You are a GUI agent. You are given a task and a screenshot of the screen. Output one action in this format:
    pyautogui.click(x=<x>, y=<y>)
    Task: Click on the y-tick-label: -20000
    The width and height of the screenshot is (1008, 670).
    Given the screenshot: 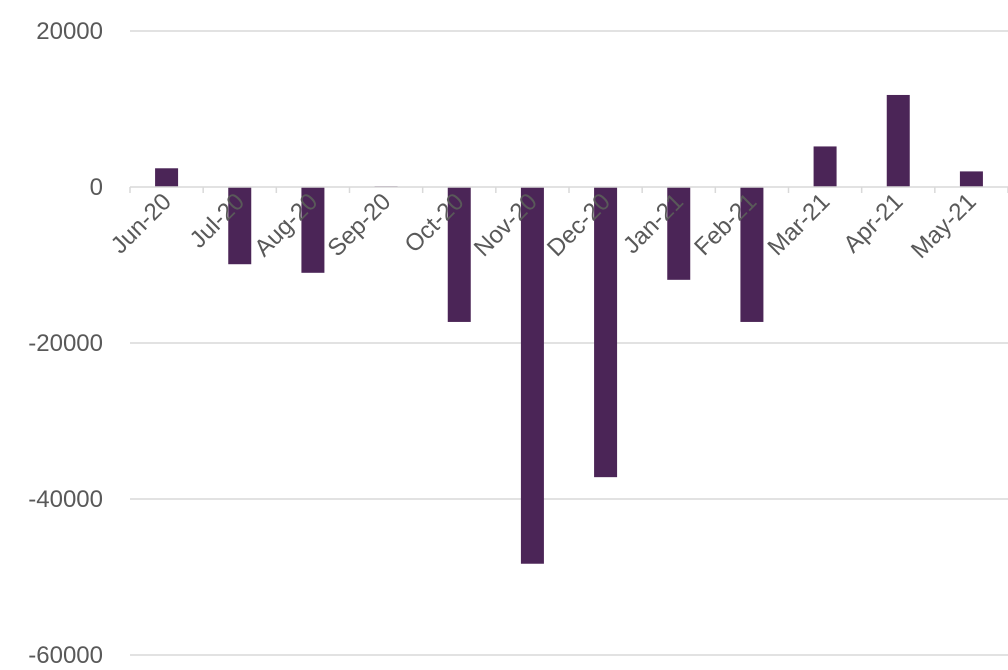 What is the action you would take?
    pyautogui.click(x=65, y=343)
    